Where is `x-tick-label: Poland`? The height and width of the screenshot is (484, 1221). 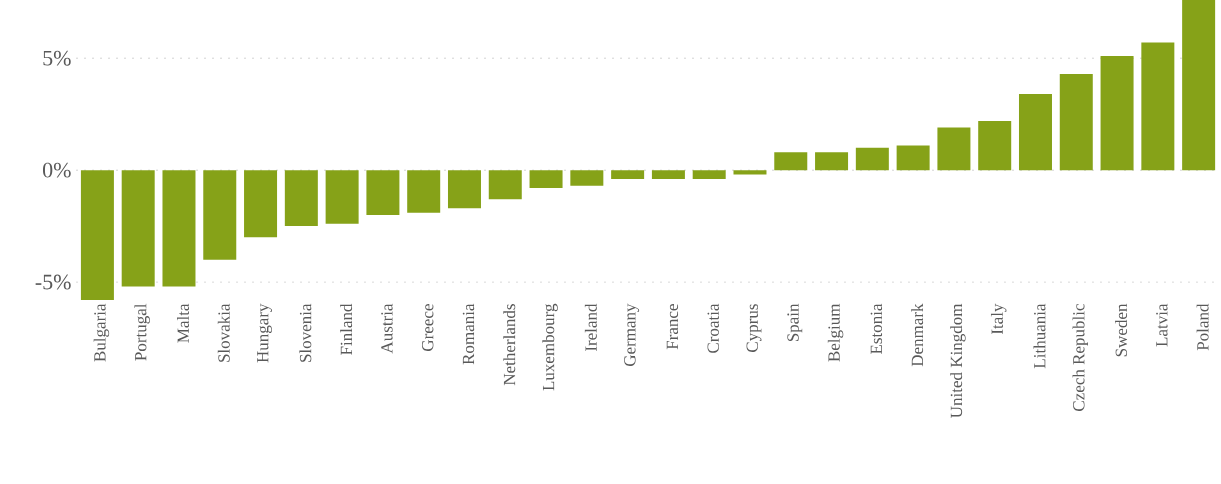
x-tick-label: Poland is located at coordinates (1202, 327).